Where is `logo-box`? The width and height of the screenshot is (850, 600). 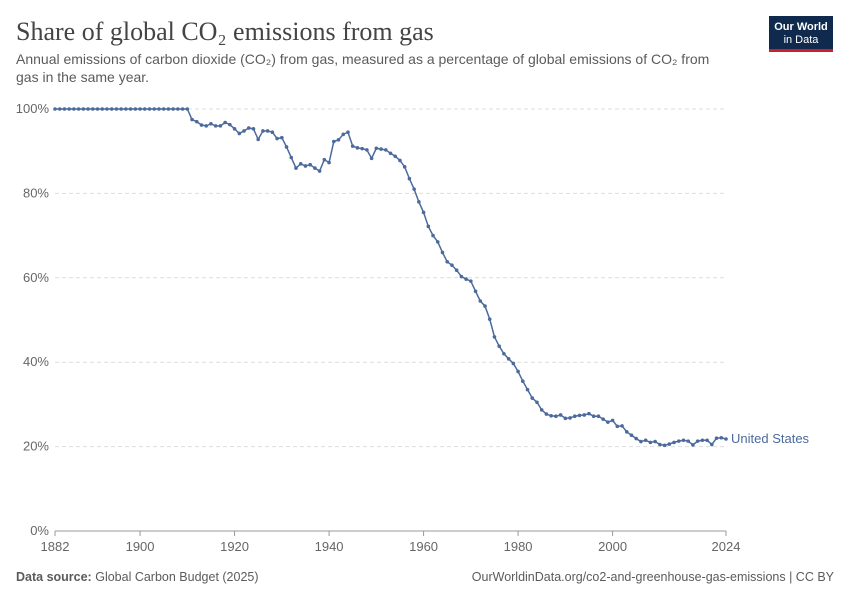
logo-box is located at coordinates (801, 34).